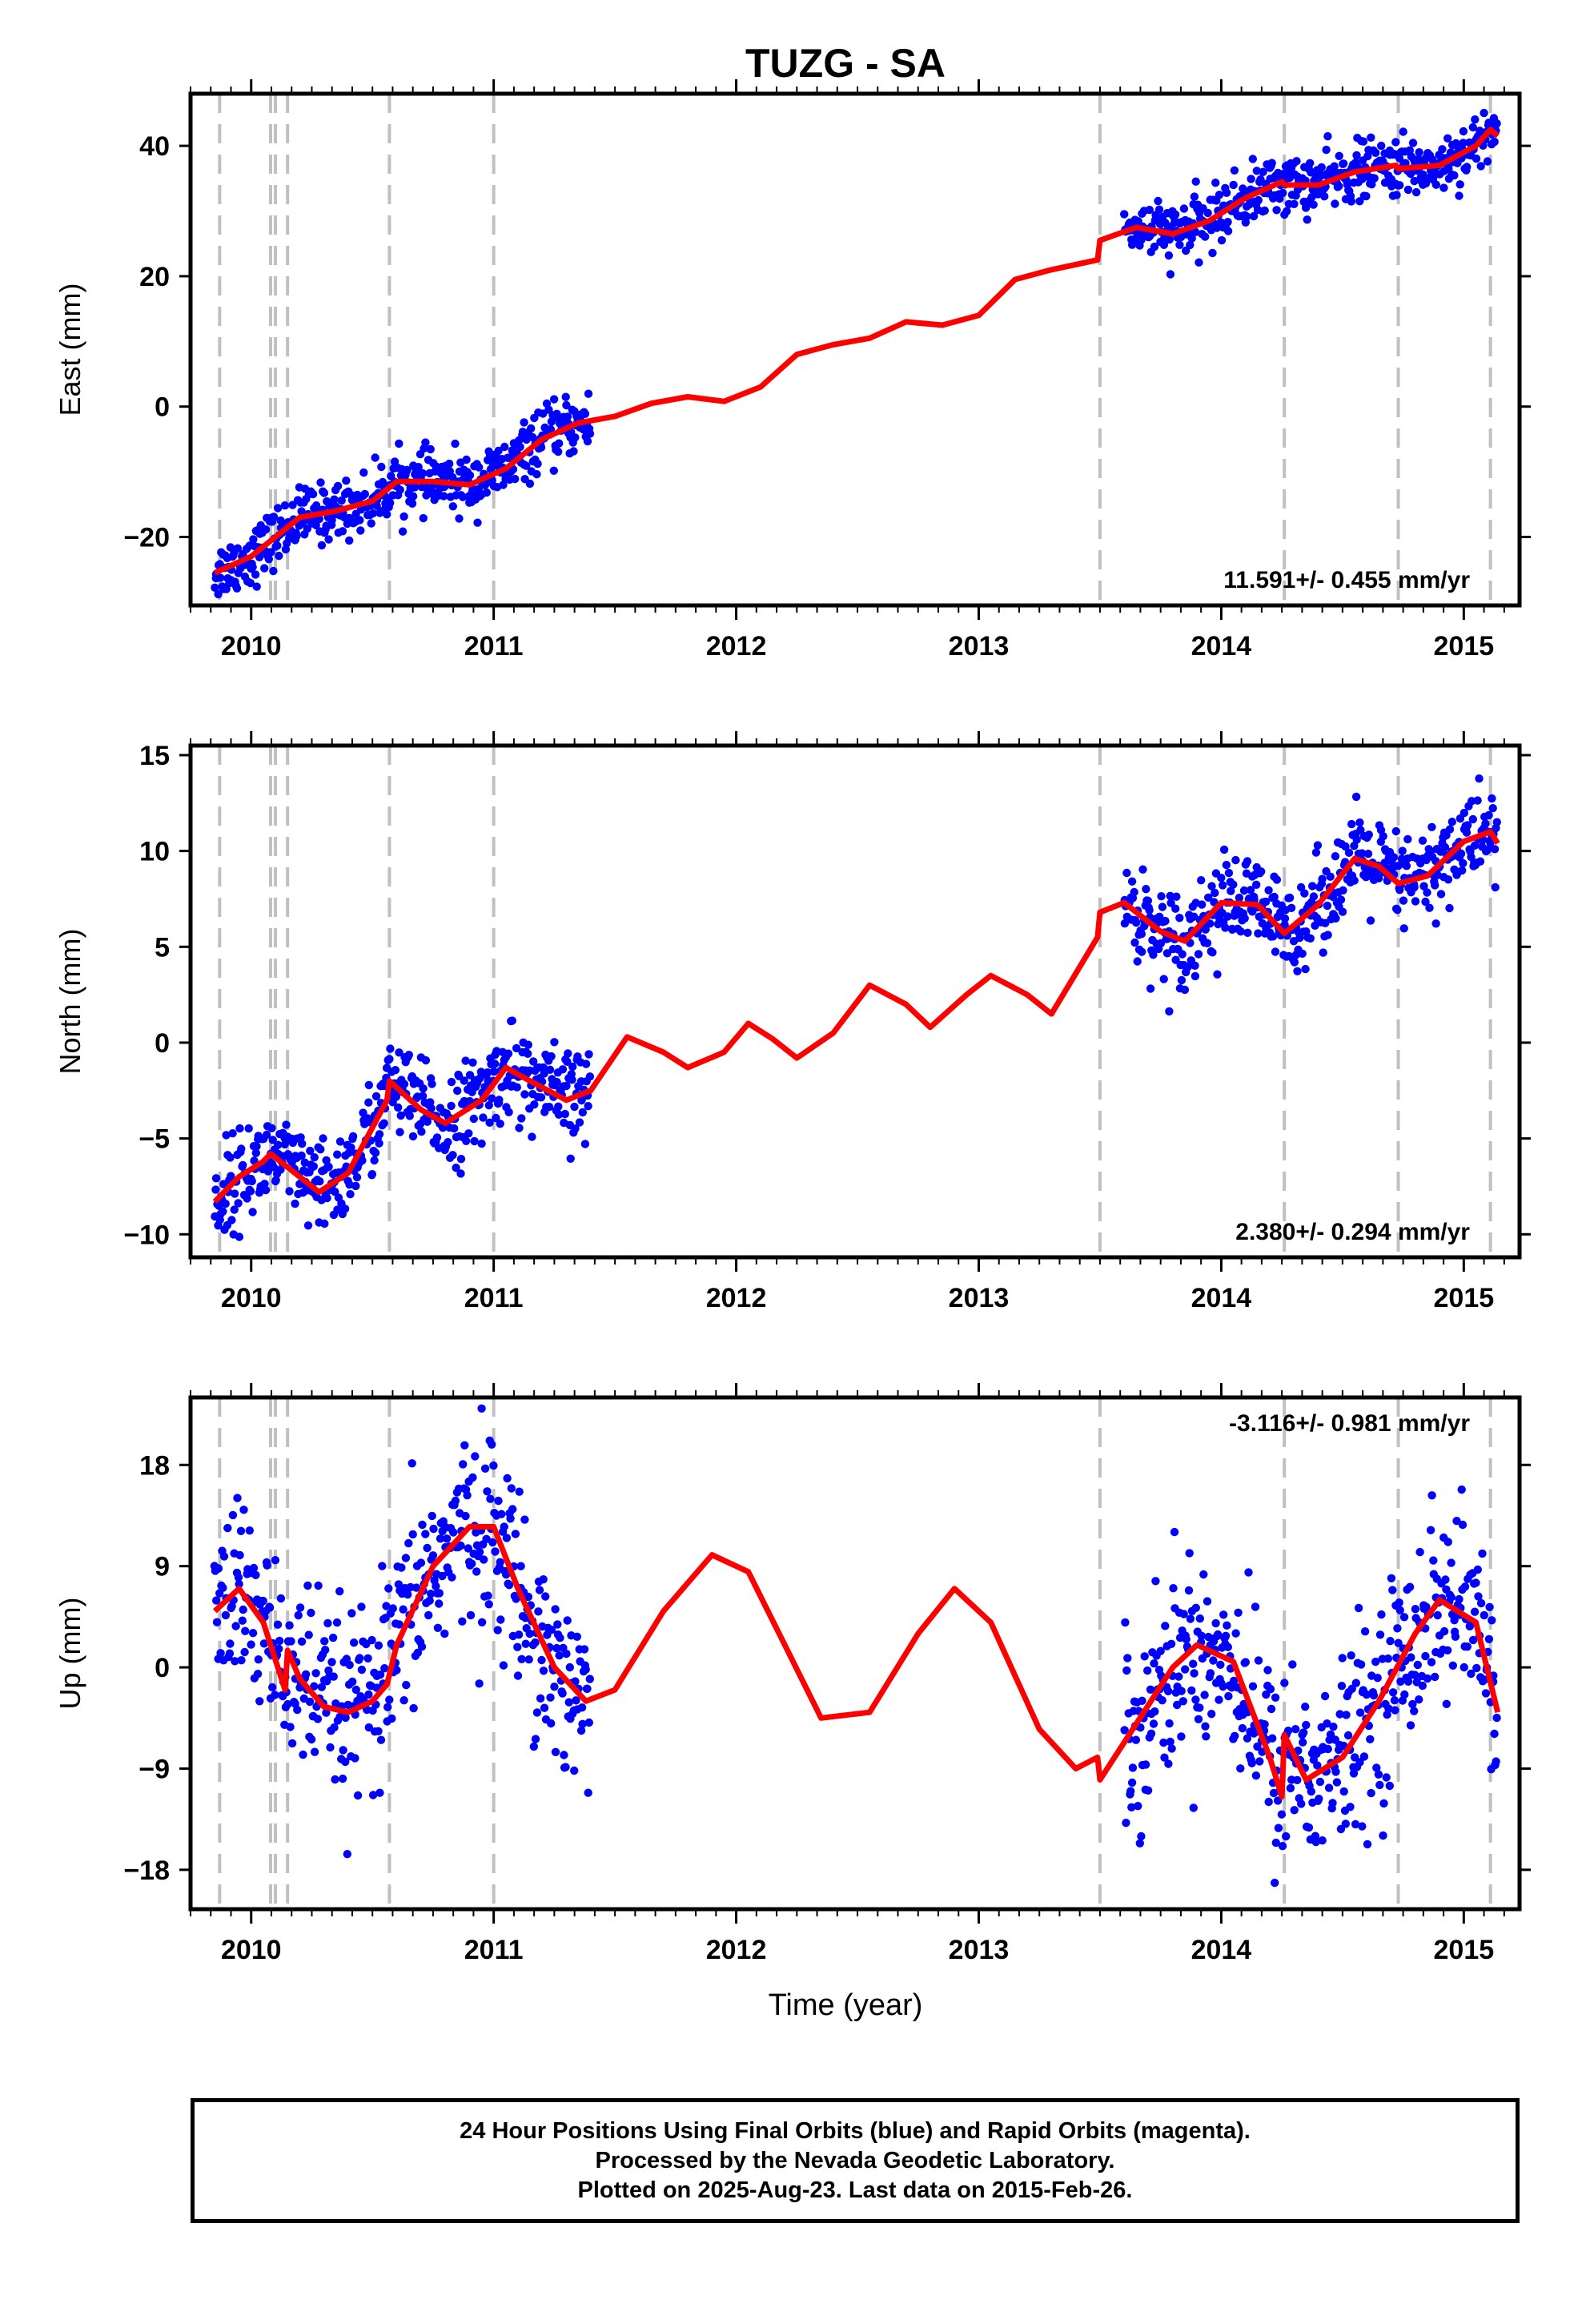 This screenshot has height=2324, width=1582. Describe the element at coordinates (856, 1016) in the screenshot. I see `model-fit-line` at that location.